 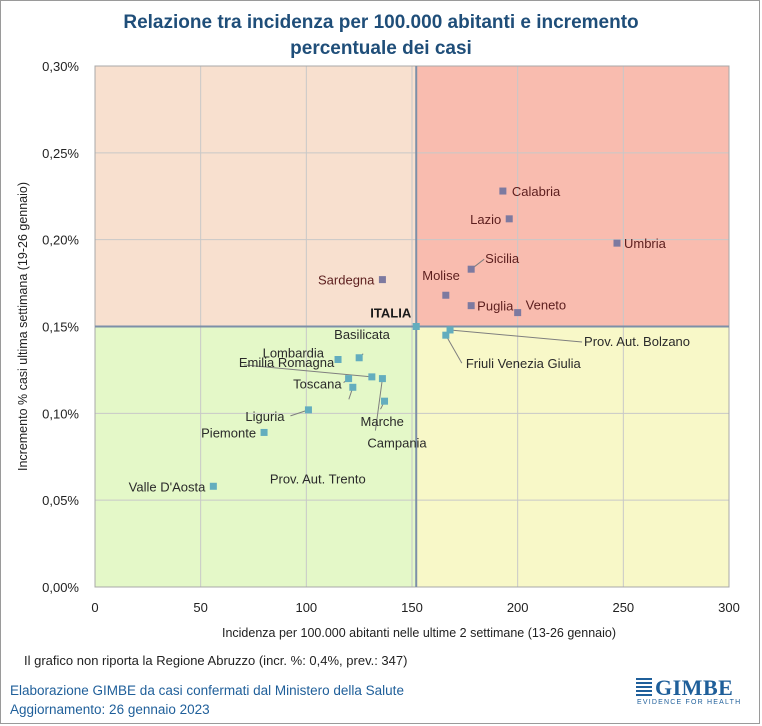 I want to click on data-label: Emilia Romagna, so click(x=287, y=362).